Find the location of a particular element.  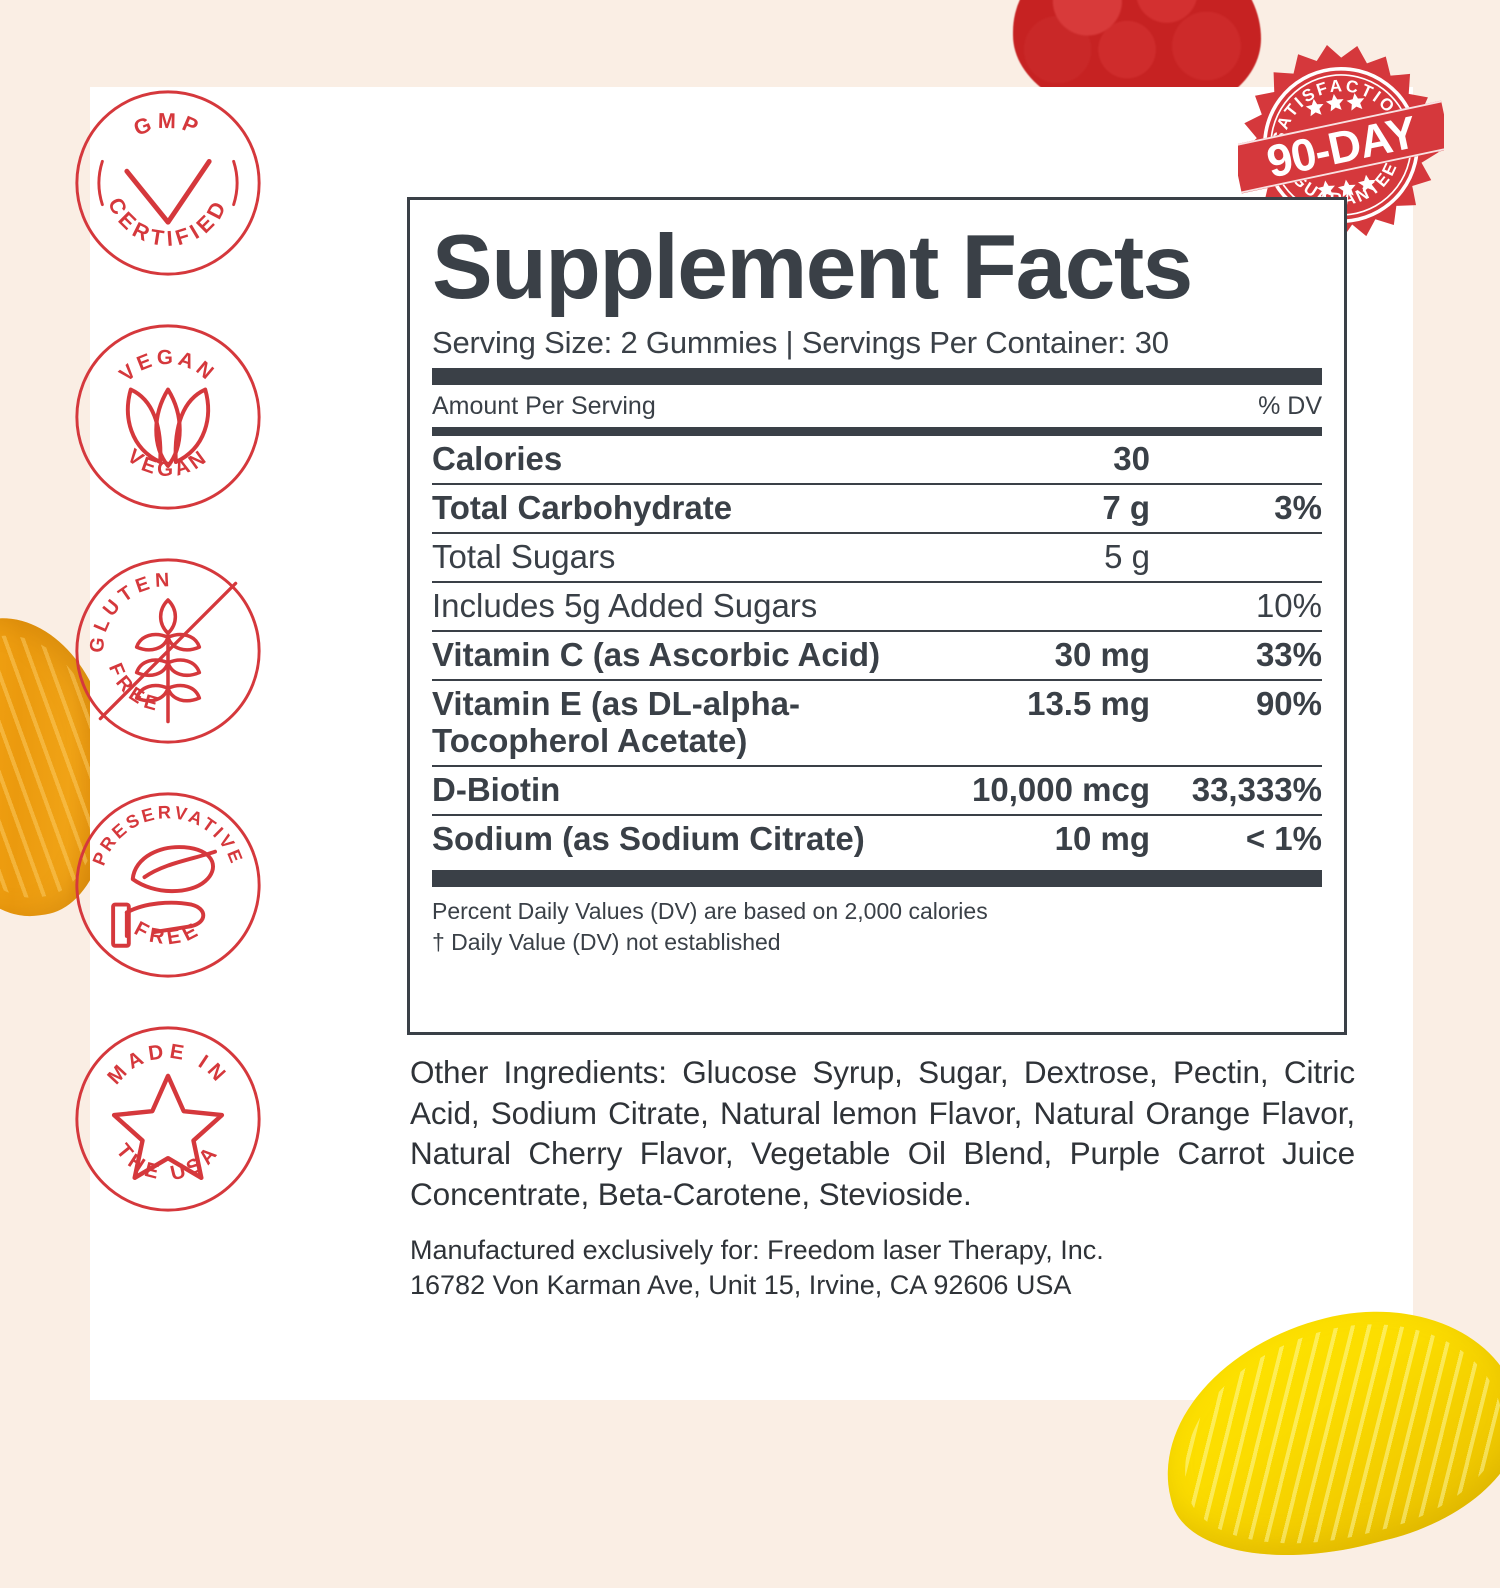

nutrient-daily-value: 10% is located at coordinates (1236, 606).